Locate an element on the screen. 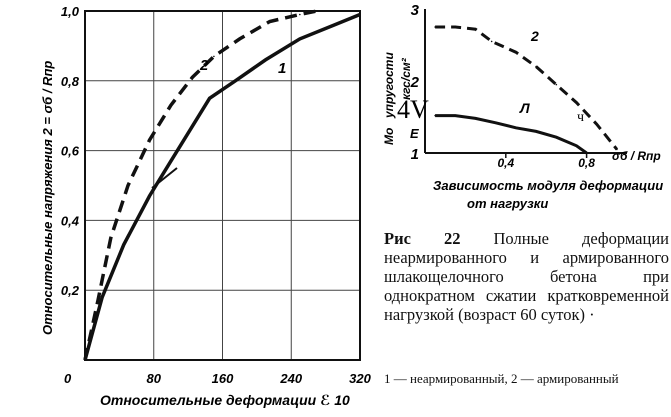 The width and height of the screenshot is (671, 417). inset-subcaption-line-2: от нагрузки is located at coordinates (507, 203).